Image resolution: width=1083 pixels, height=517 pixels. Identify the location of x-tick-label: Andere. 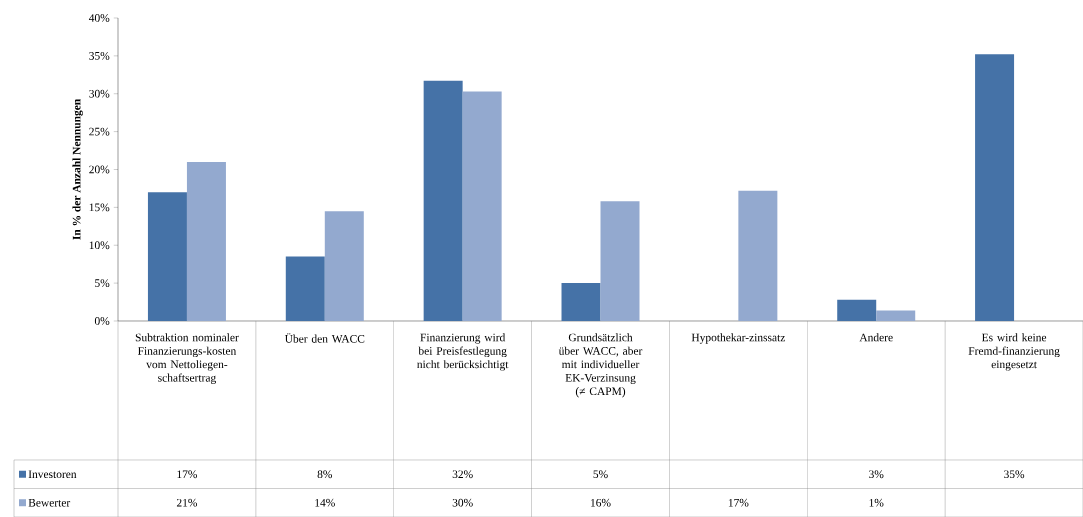
(876, 337).